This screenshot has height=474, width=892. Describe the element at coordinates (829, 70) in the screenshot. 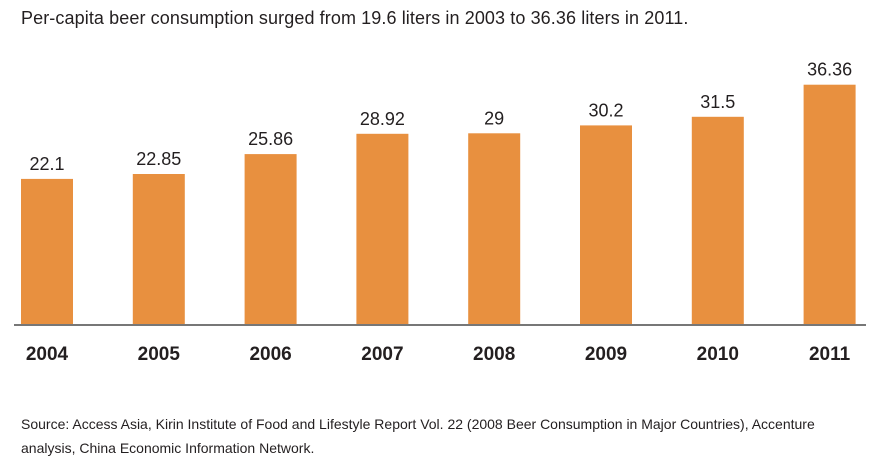

I see `value-label-2011: 36.36` at that location.